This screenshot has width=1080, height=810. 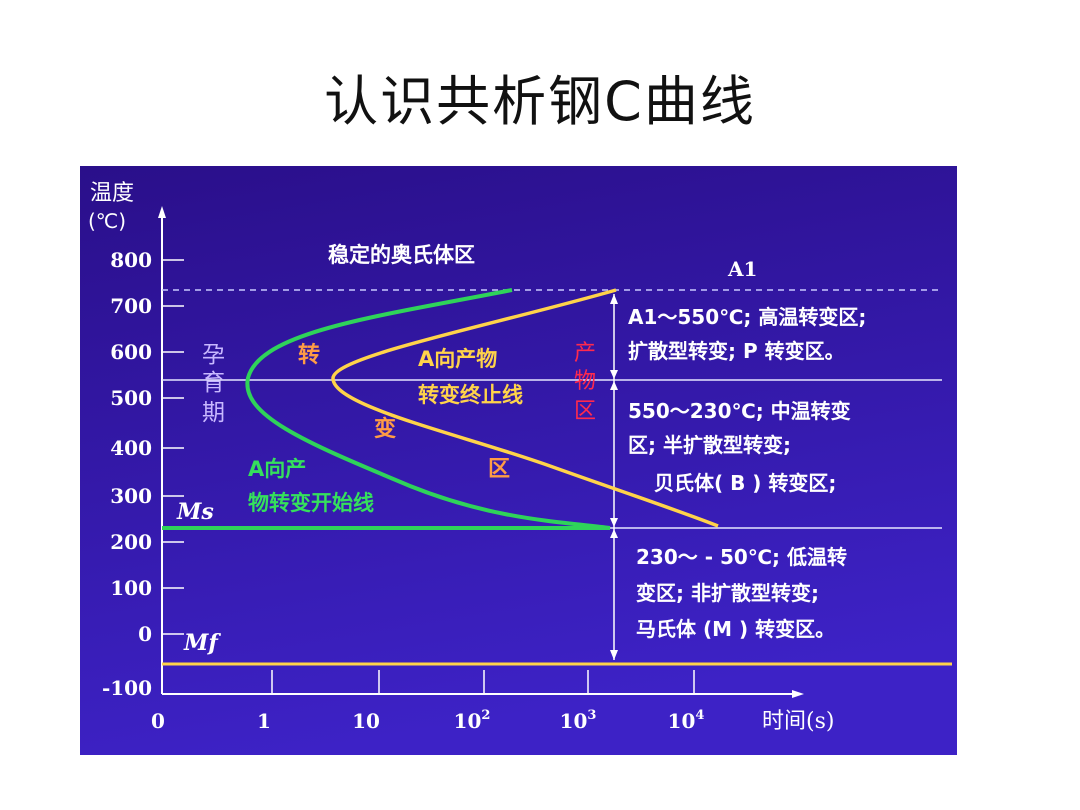 I want to click on y-tick-label: 700, so click(x=131, y=306).